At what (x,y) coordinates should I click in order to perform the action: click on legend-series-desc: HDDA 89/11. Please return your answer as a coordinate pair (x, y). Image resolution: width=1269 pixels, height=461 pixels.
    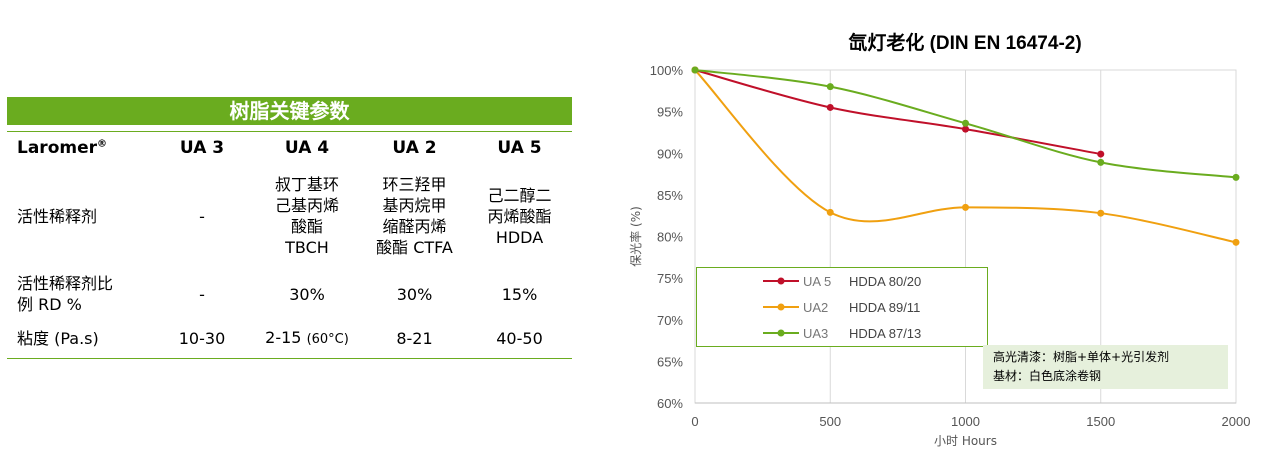
    Looking at the image, I should click on (885, 307).